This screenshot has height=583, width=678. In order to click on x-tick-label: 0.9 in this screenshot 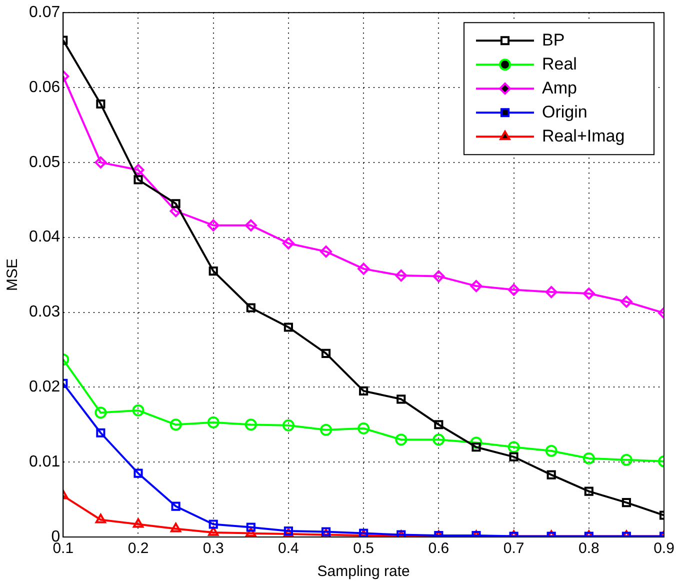, I will do `click(664, 549)`.